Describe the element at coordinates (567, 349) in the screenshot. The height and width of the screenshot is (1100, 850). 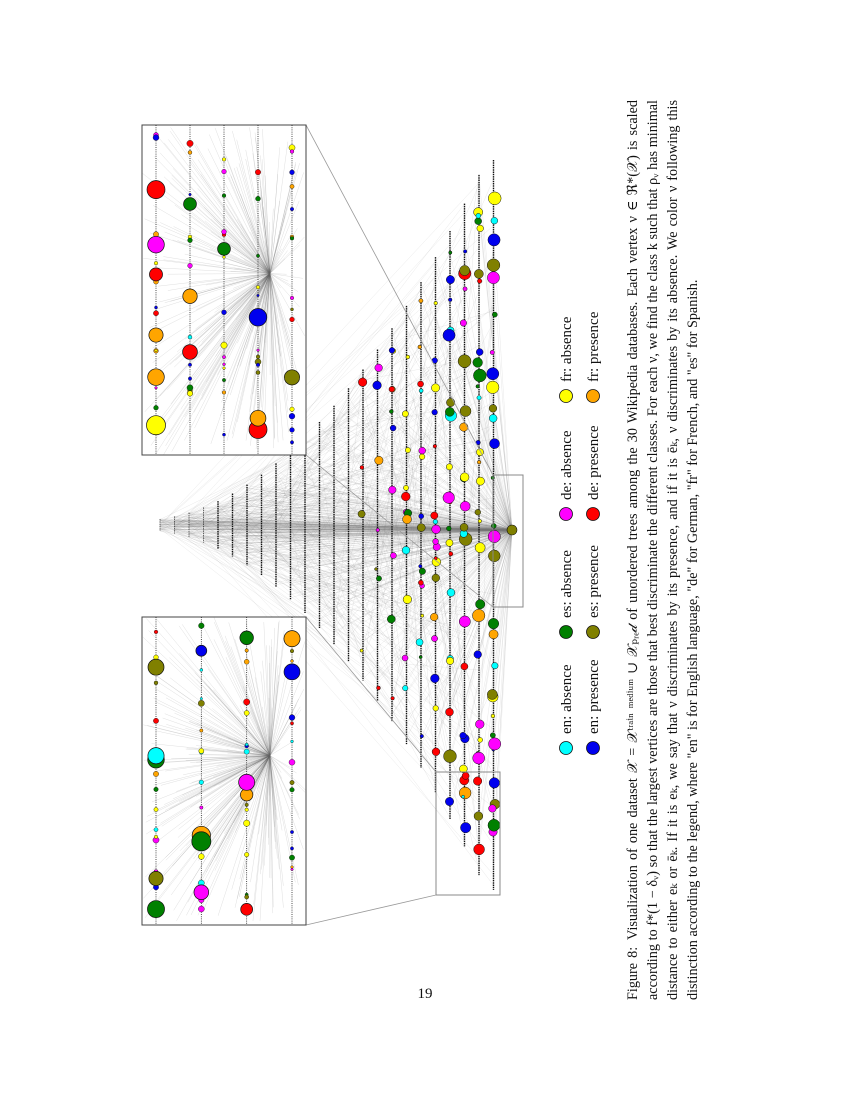
I see `legend-label: fr: absence` at that location.